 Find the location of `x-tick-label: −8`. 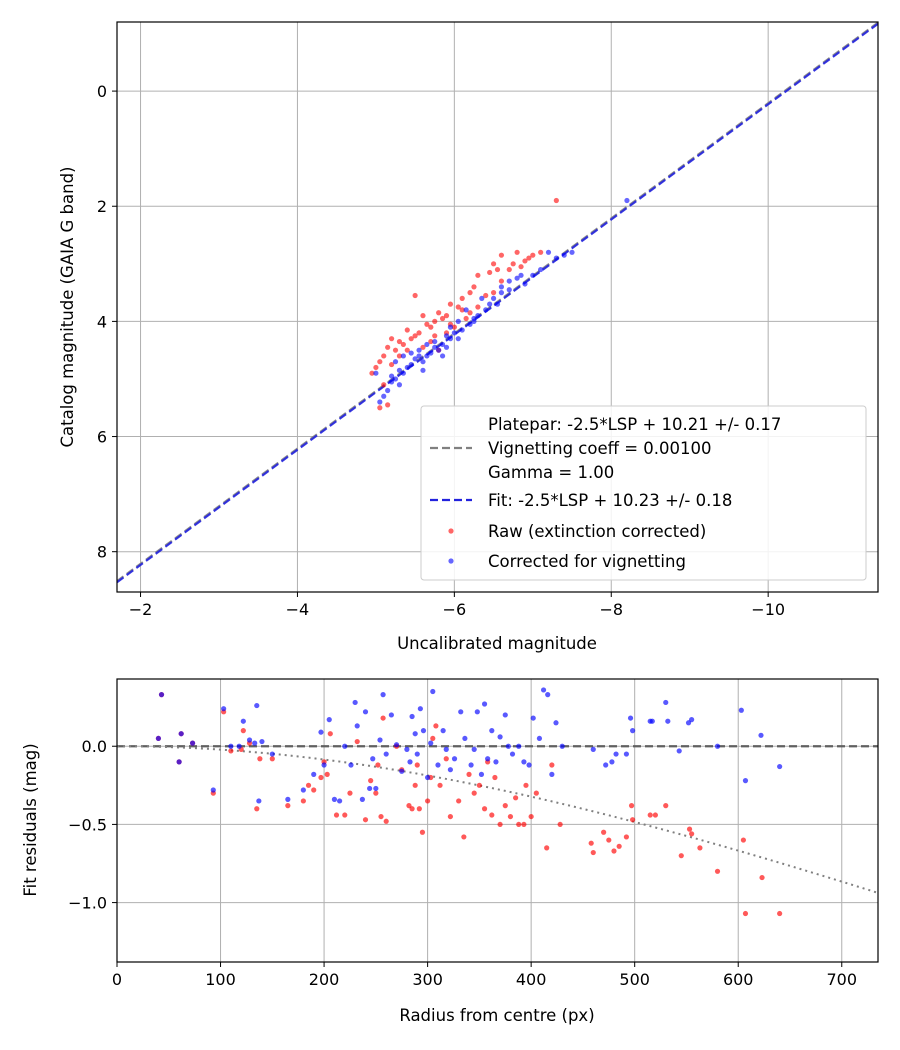

x-tick-label: −8 is located at coordinates (611, 609).